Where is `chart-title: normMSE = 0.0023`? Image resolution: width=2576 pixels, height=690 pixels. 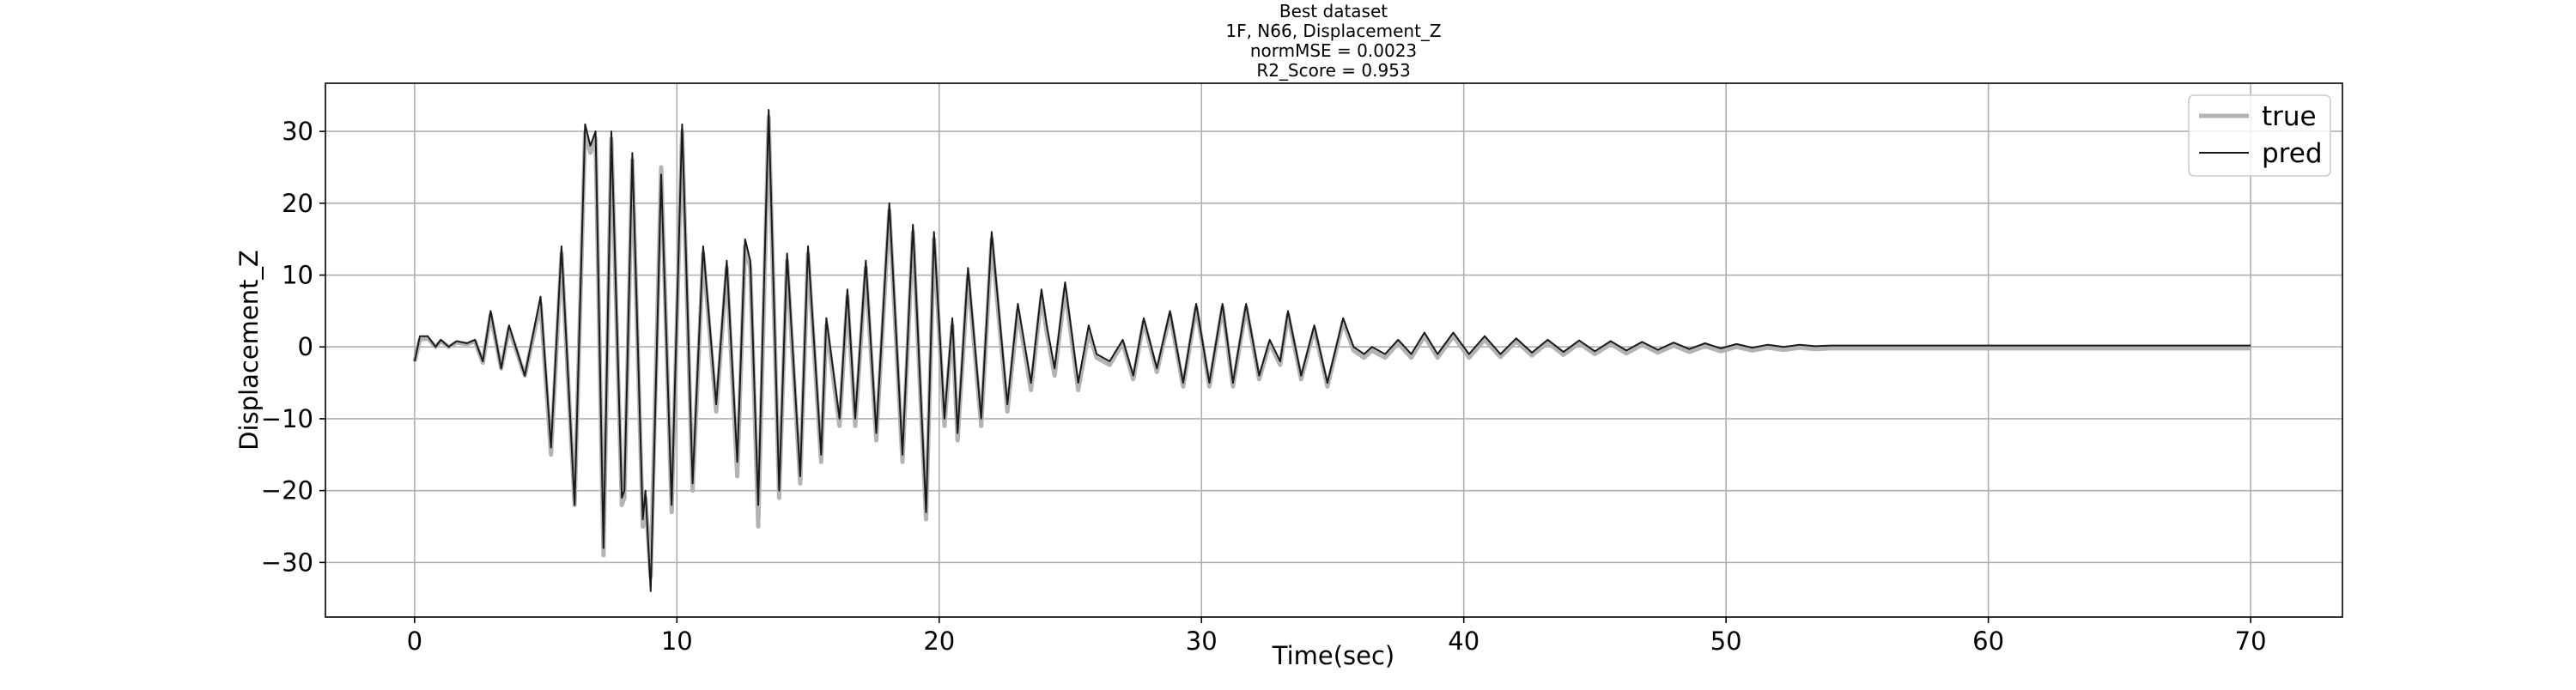
chart-title: normMSE = 0.0023 is located at coordinates (1334, 50).